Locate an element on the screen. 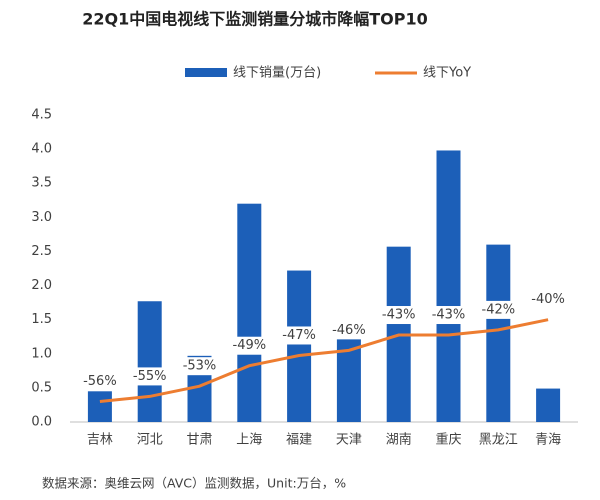 The width and height of the screenshot is (600, 500). x-tick-label: 甘肃 is located at coordinates (199, 440).